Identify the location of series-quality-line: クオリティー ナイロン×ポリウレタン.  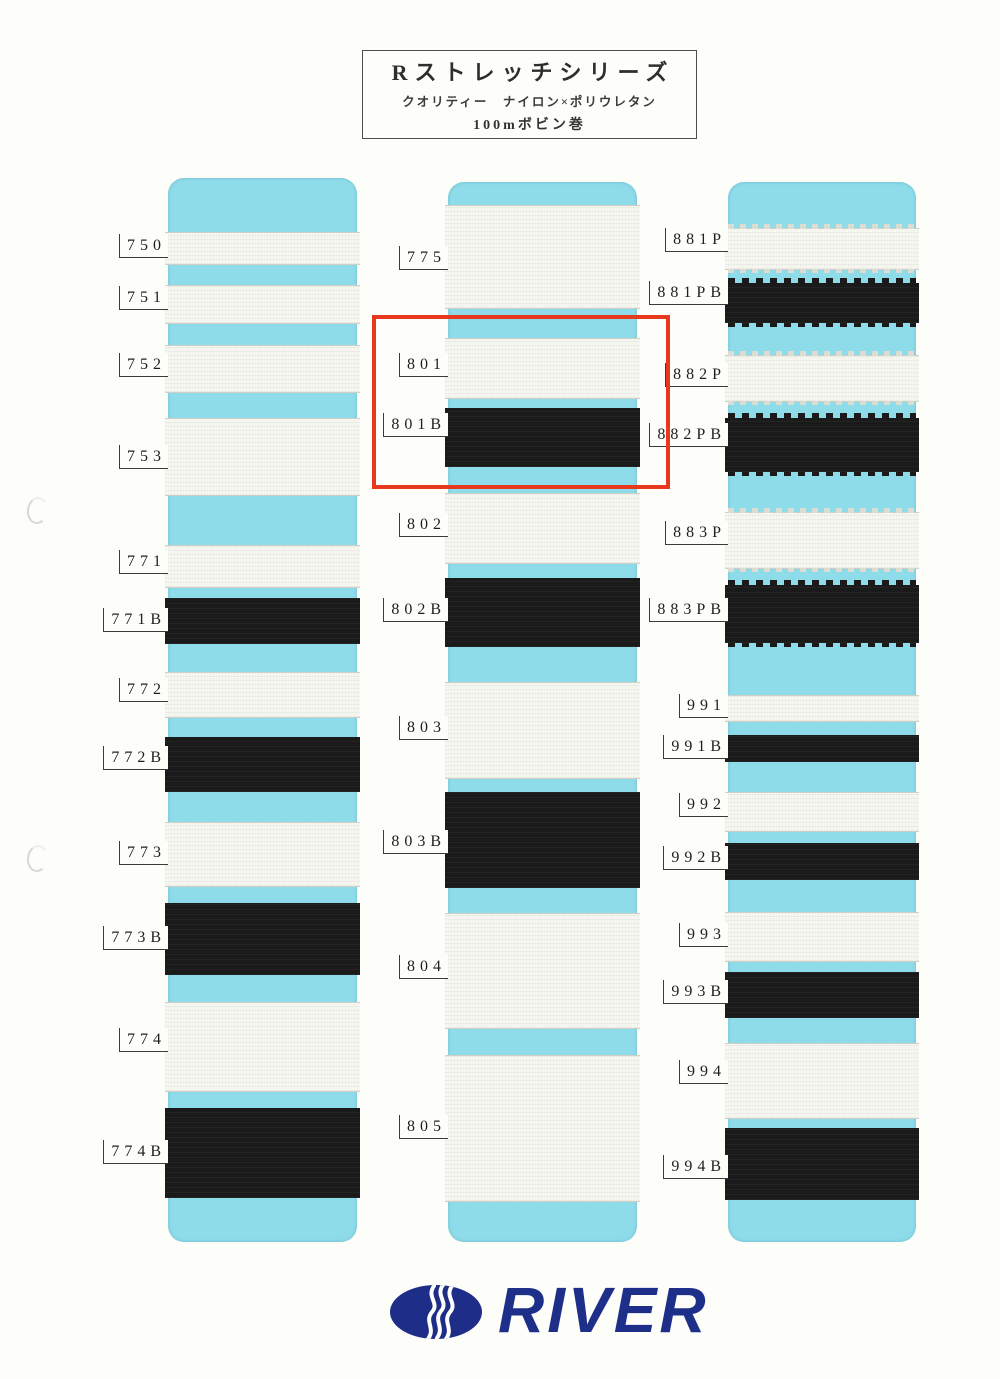
(529, 102).